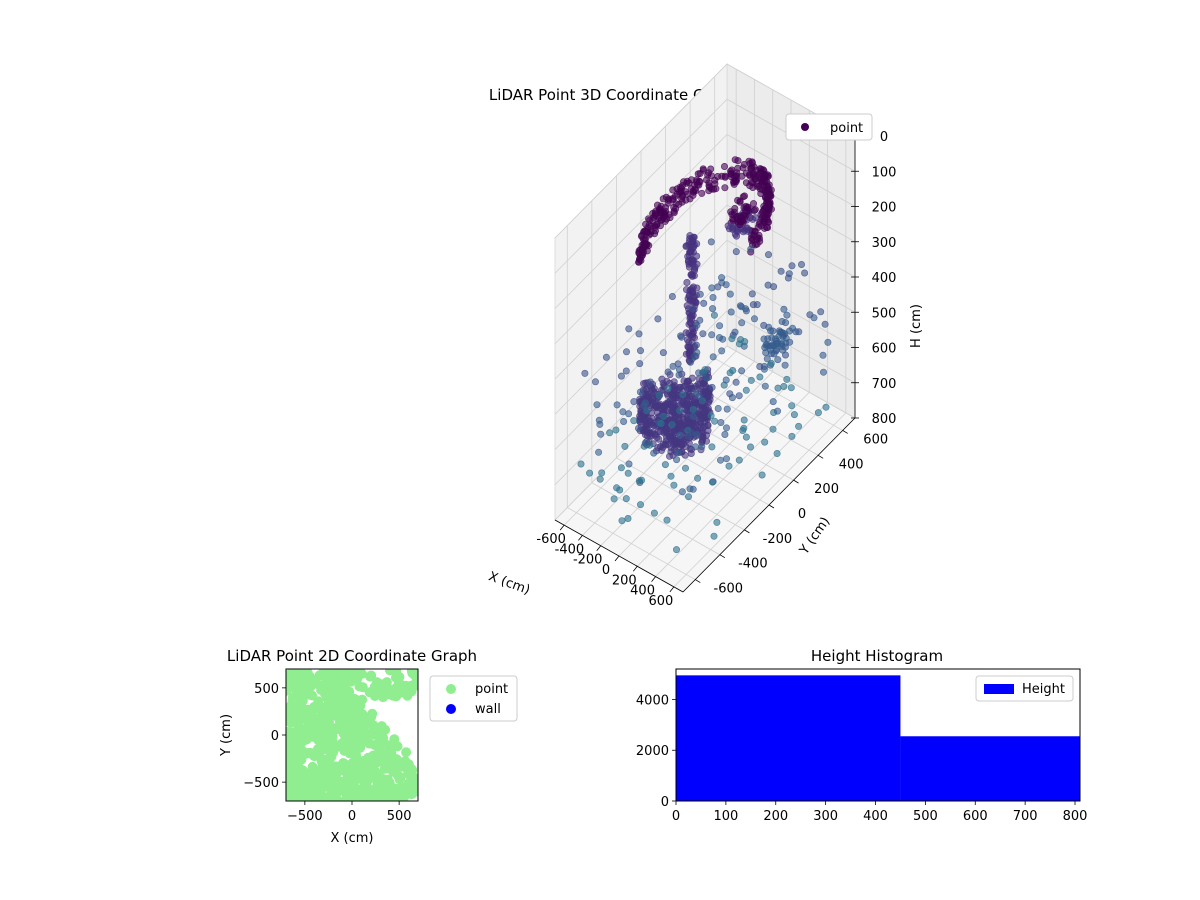 The width and height of the screenshot is (1200, 900). What do you see at coordinates (1024, 688) in the screenshot?
I see `histogram-legend: Height` at bounding box center [1024, 688].